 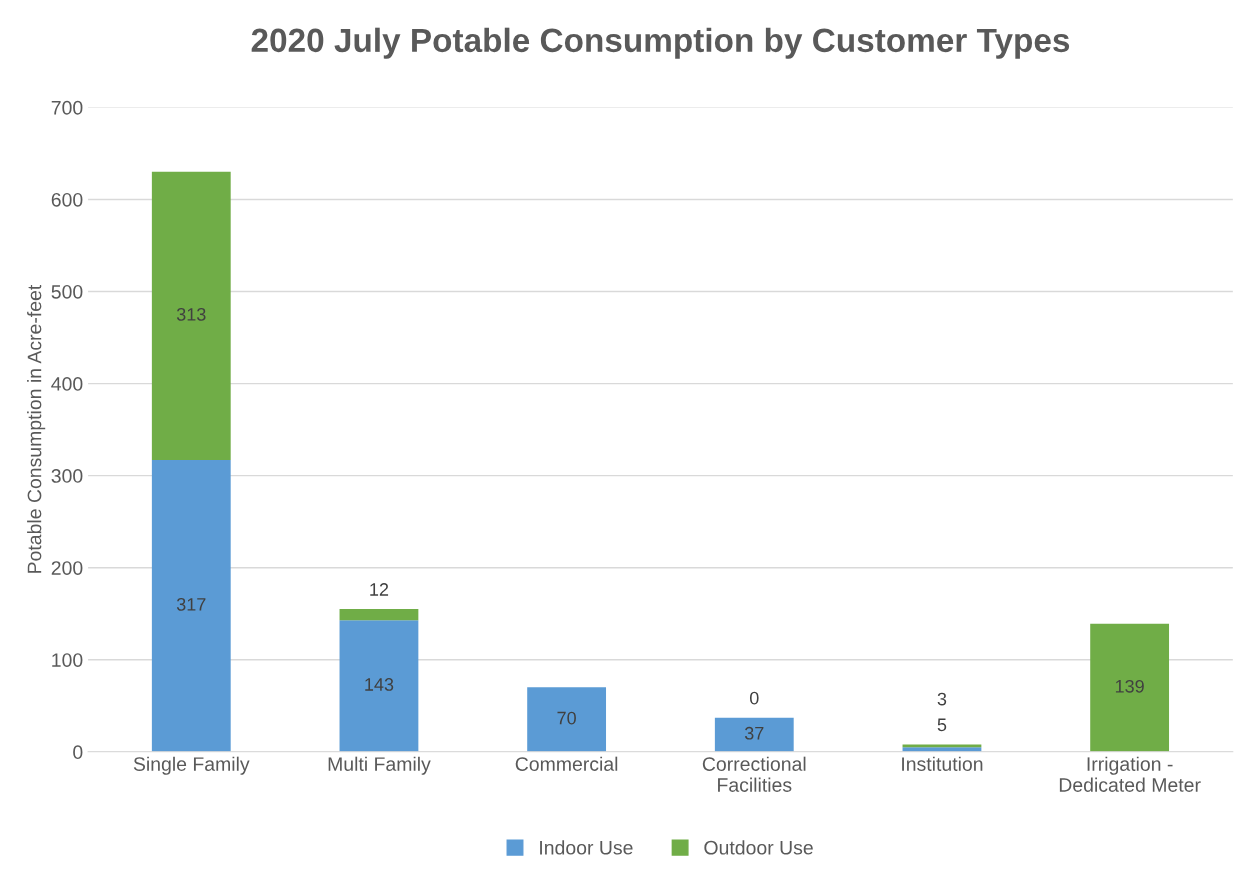 I want to click on data-label: 313, so click(x=191, y=314).